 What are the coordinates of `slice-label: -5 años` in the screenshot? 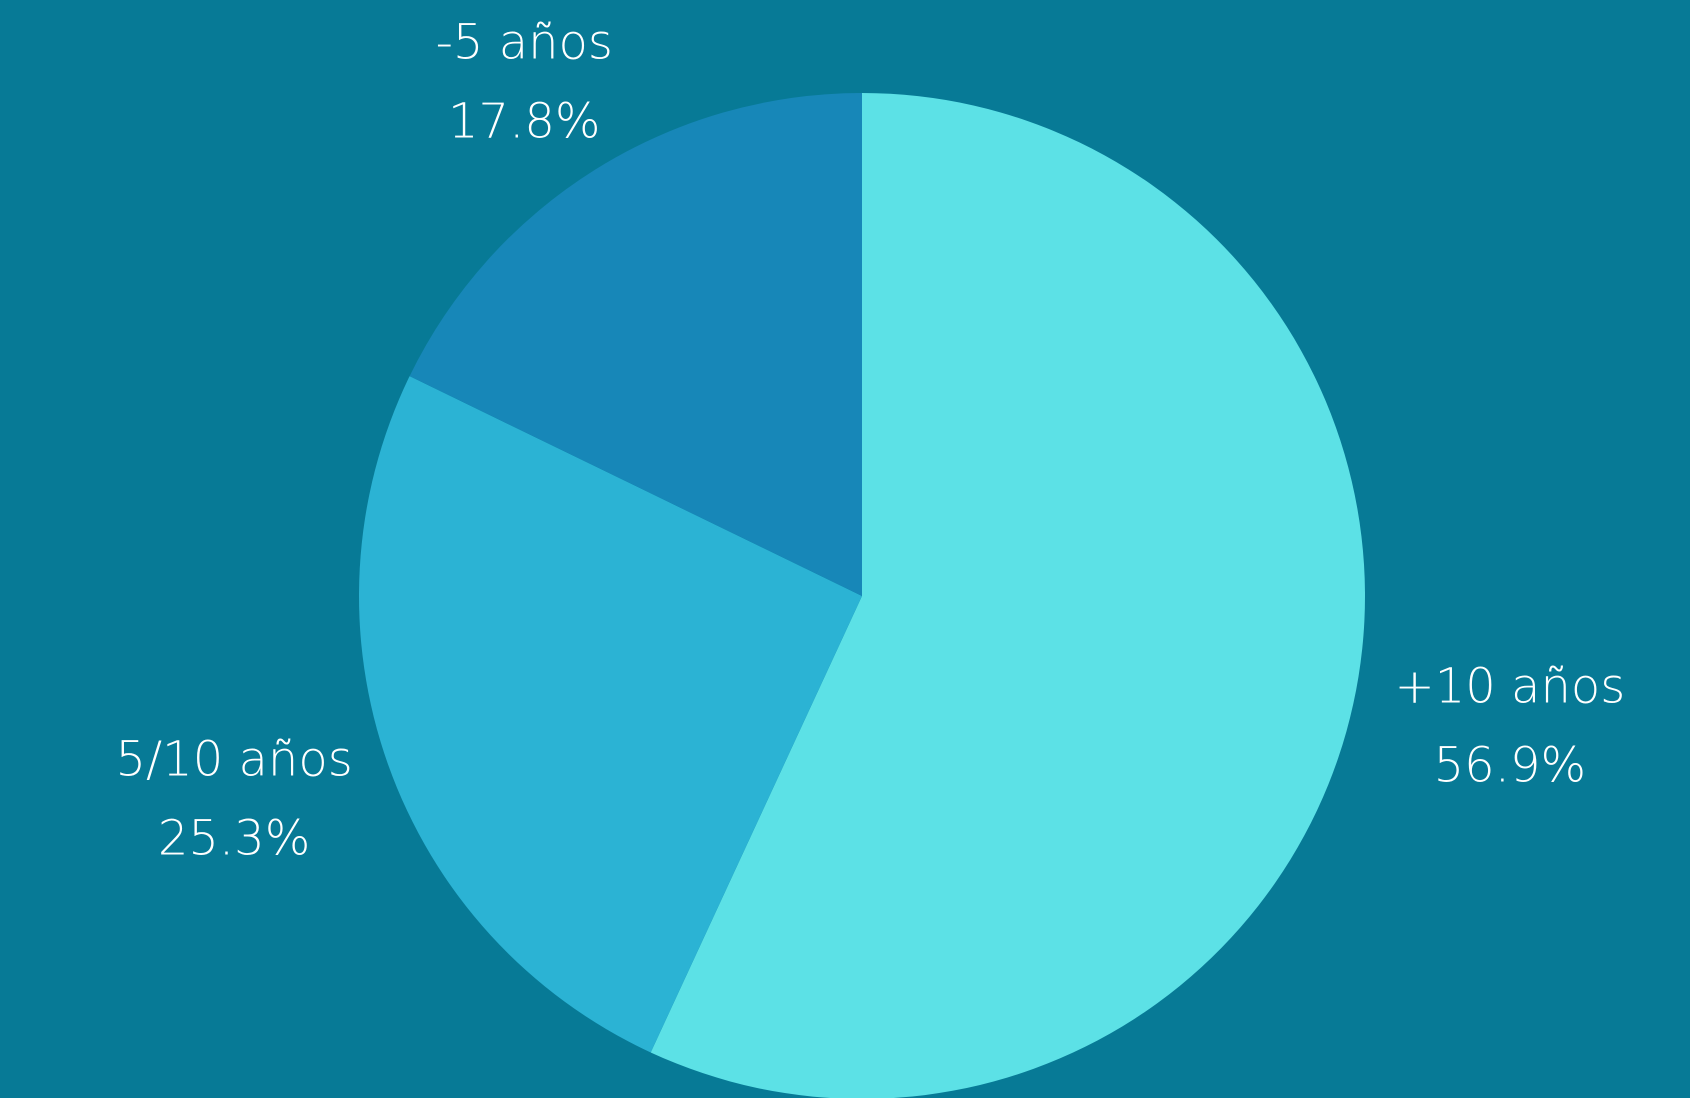 It's located at (524, 42).